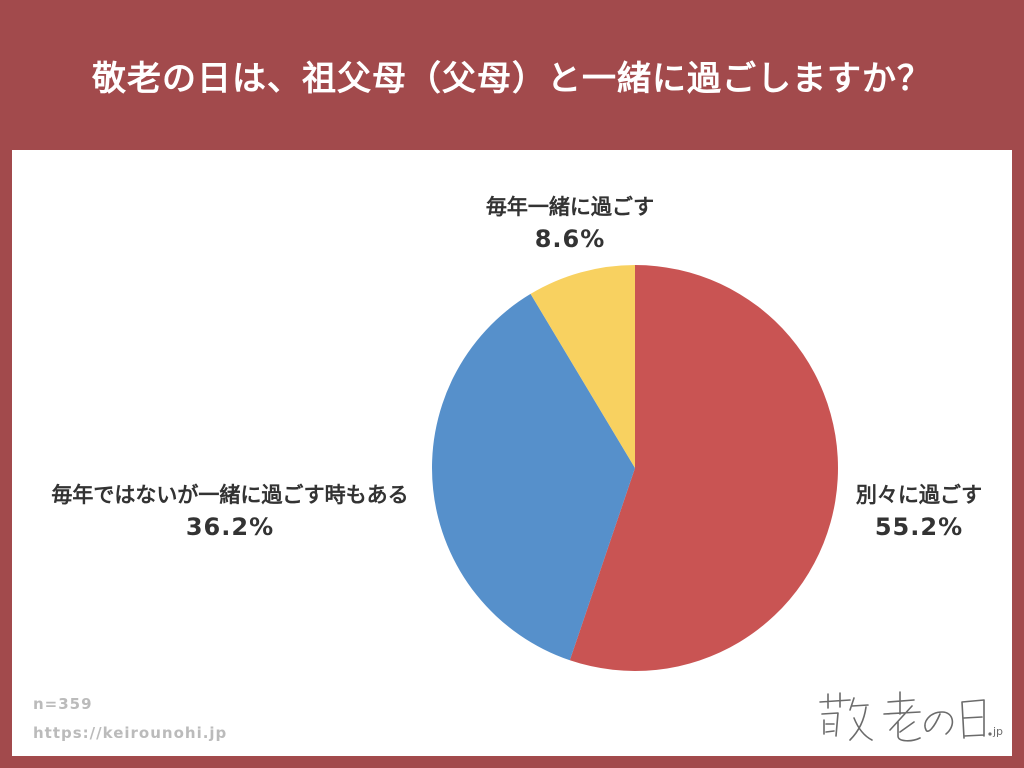  I want to click on page-title: 敬老の日は、祖父母（父母）と一緒に過ごしますか？, so click(512, 78).